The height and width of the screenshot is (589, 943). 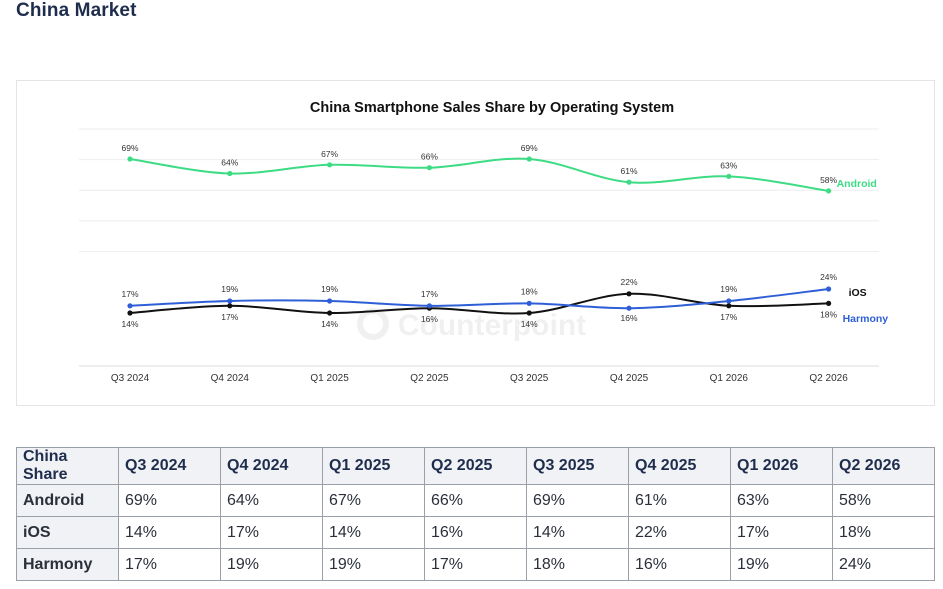 I want to click on watermark-text: Counterpoint, so click(x=492, y=325).